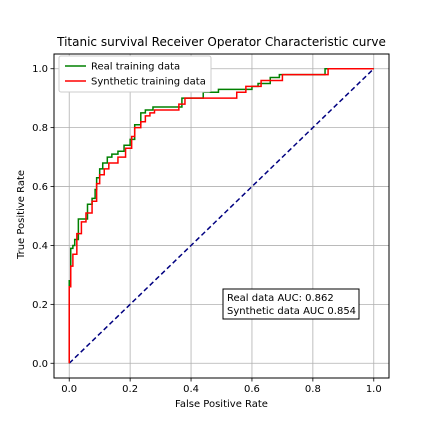 This screenshot has height=432, width=432. I want to click on x-tick-label-4: 0.8, so click(313, 389).